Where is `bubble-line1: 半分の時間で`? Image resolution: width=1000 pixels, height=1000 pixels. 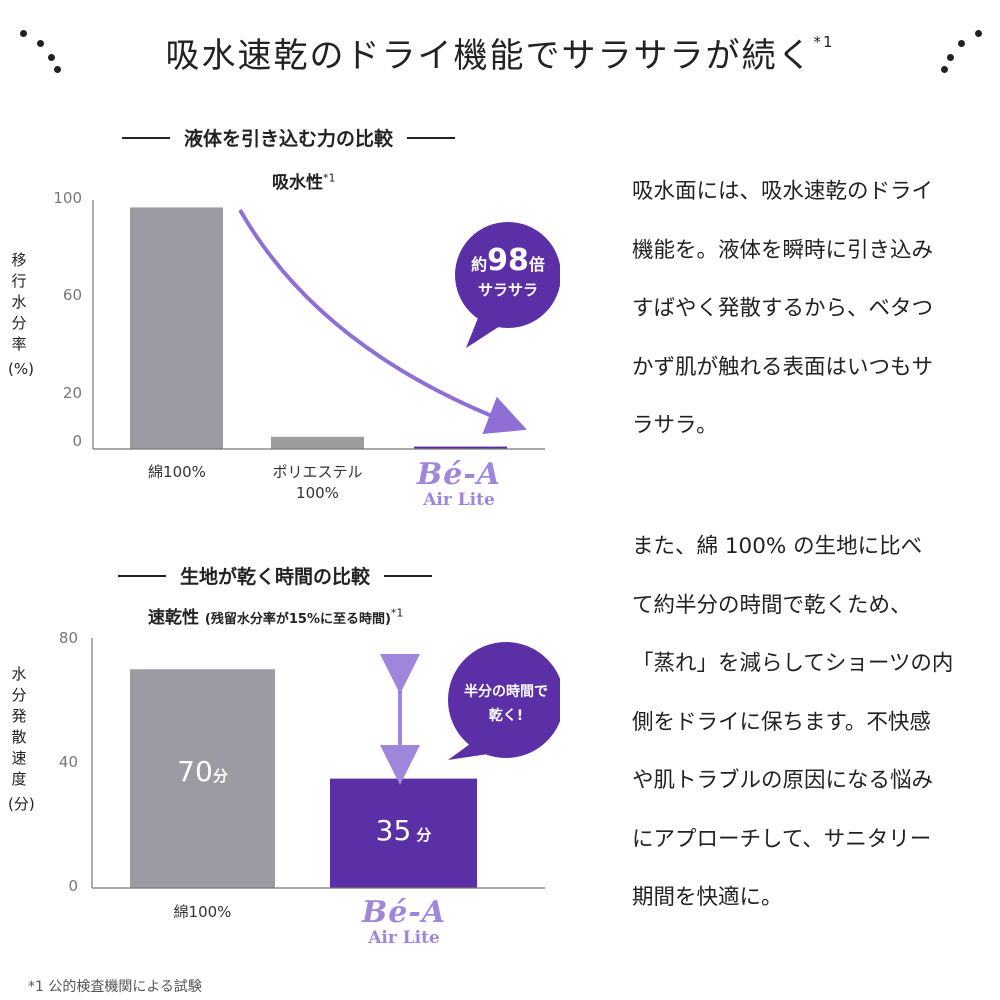
bubble-line1: 半分の時間で is located at coordinates (506, 692).